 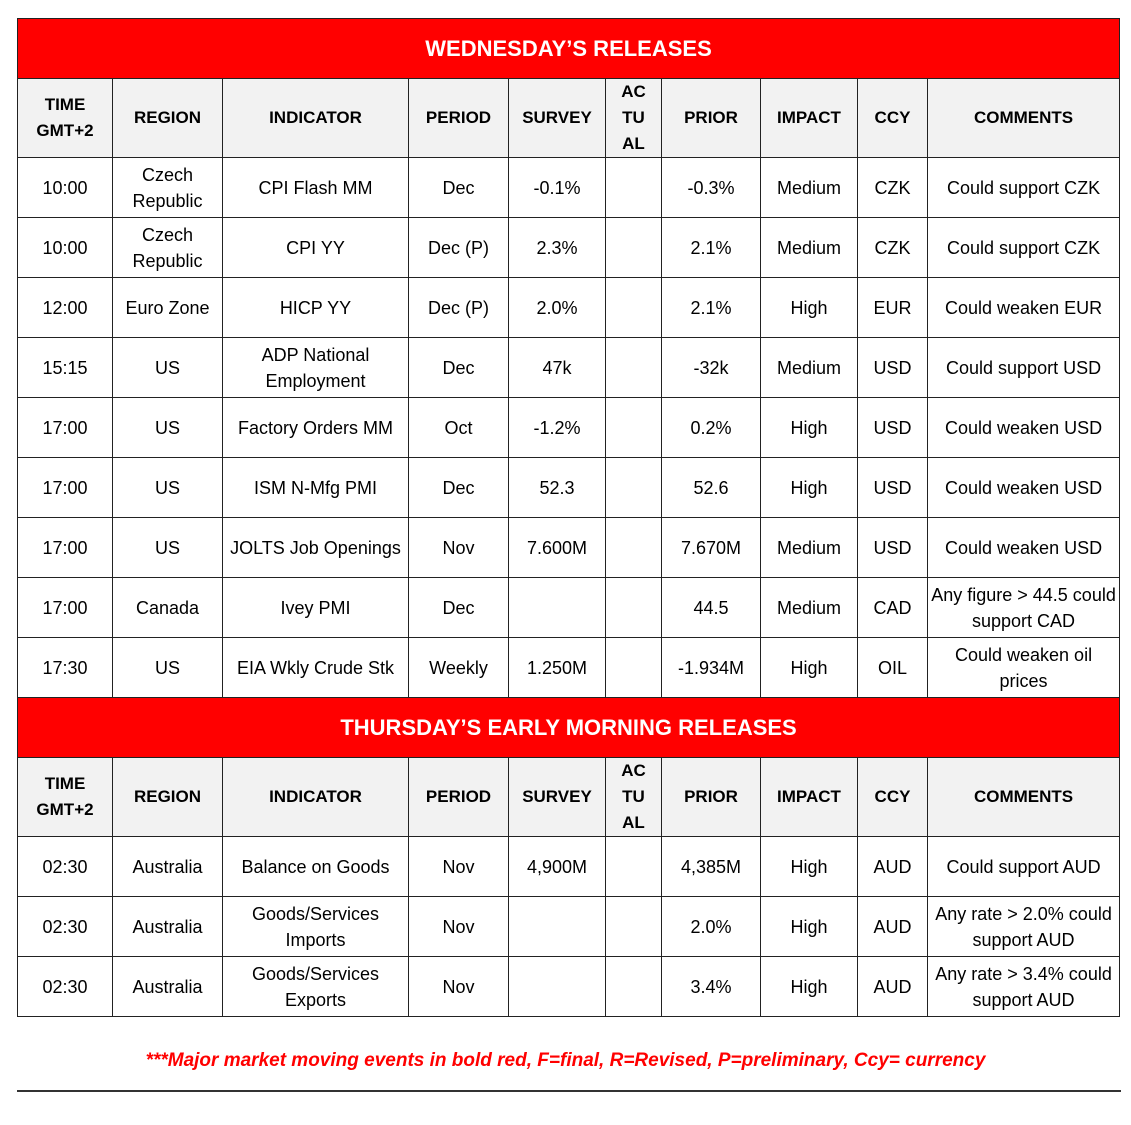 What do you see at coordinates (1023, 607) in the screenshot?
I see `cell-comments: Any figure > 44.5 could support CAD` at bounding box center [1023, 607].